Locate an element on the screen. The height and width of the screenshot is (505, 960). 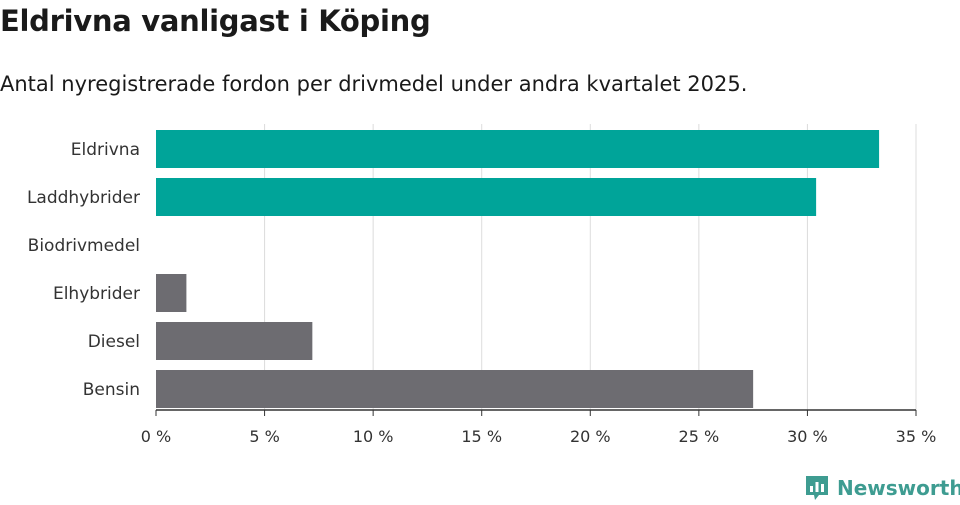
brand-name: Newsworthy is located at coordinates (898, 488).